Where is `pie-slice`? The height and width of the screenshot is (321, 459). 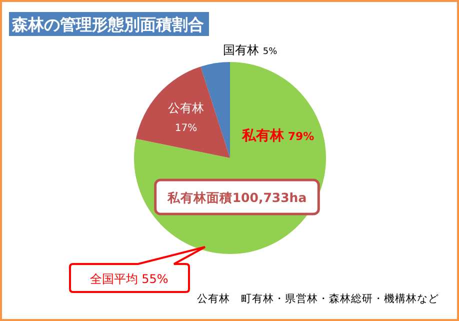
pie-slice is located at coordinates (183, 112).